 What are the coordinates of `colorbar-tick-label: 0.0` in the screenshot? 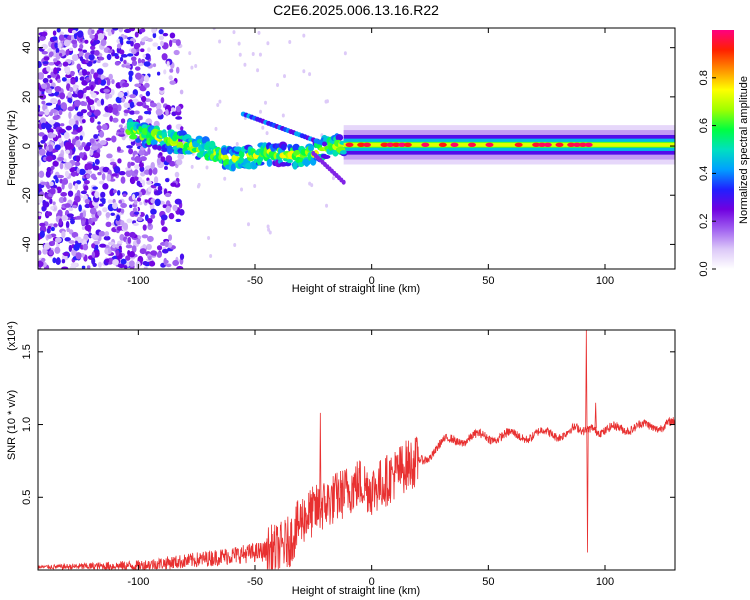 It's located at (704, 268).